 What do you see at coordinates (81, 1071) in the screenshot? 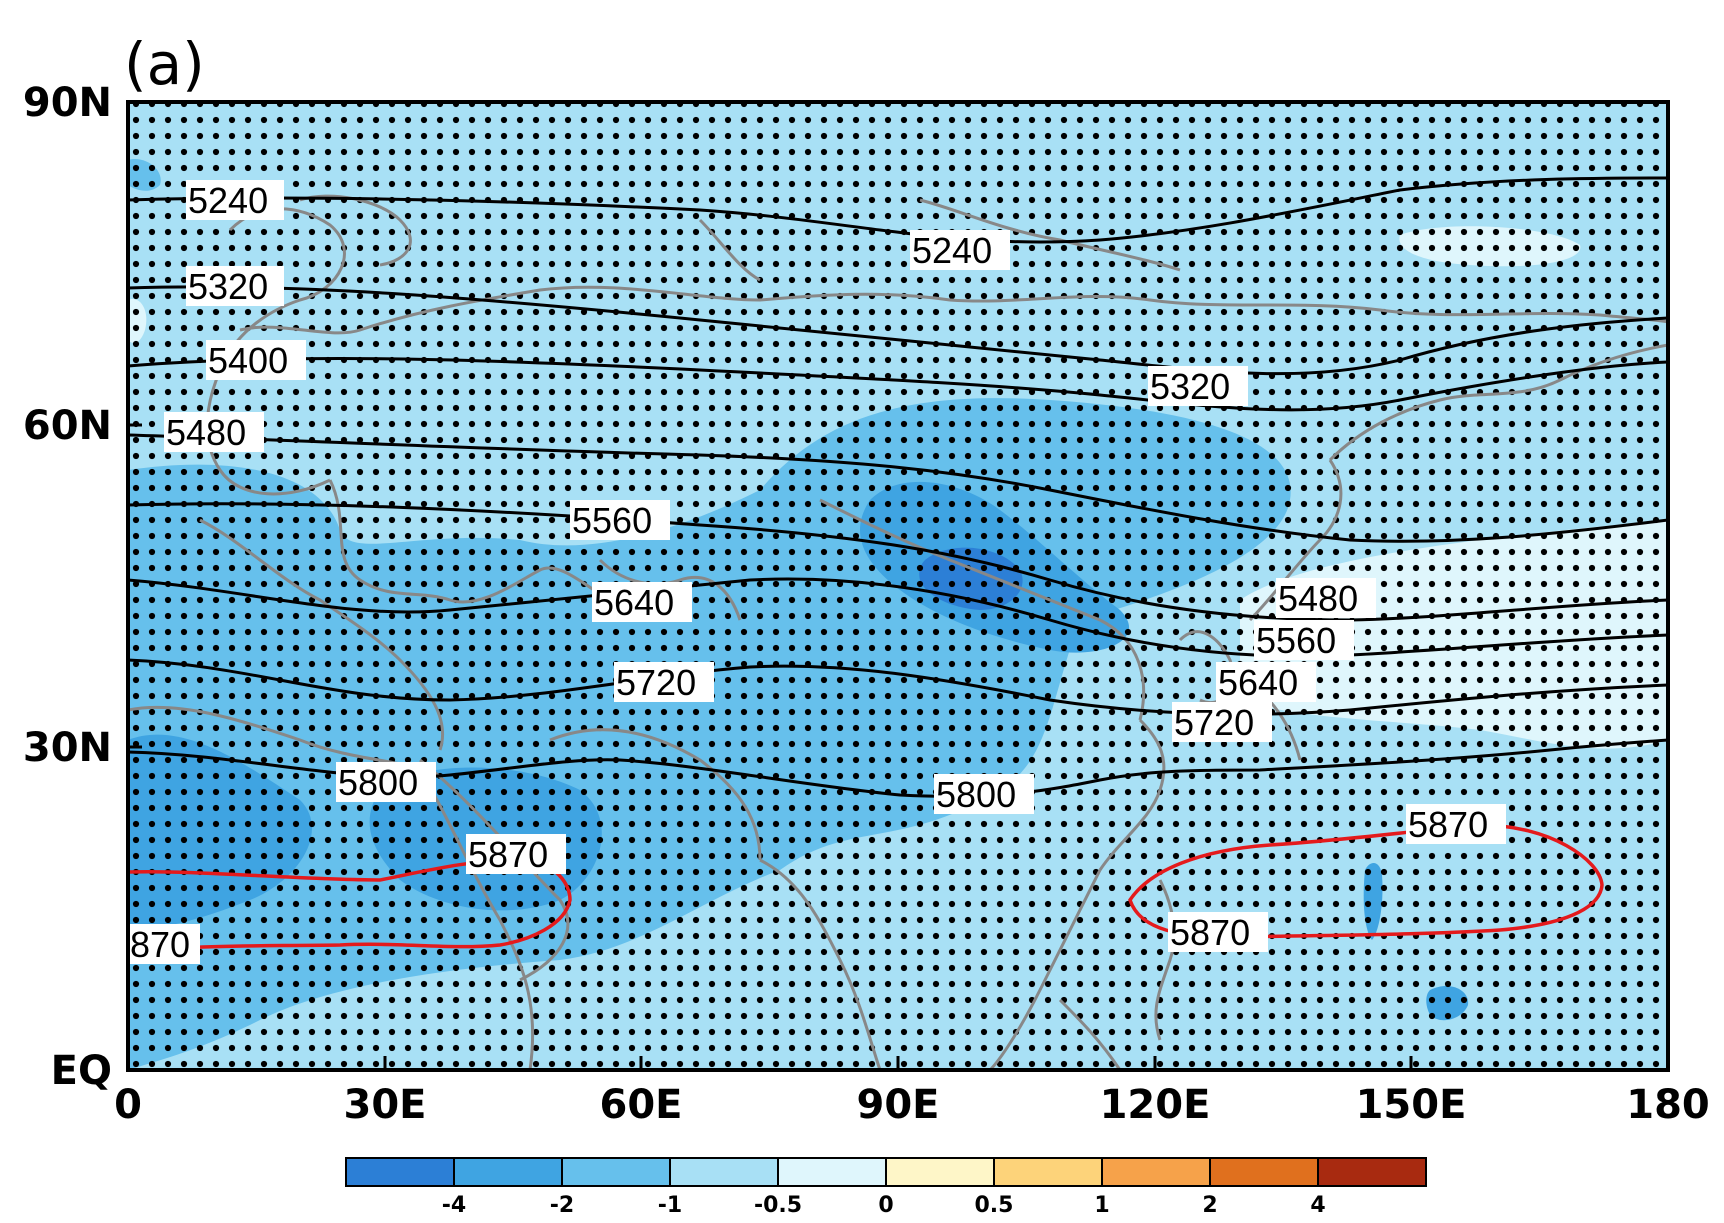
I see `y-tick-label: EQ` at bounding box center [81, 1071].